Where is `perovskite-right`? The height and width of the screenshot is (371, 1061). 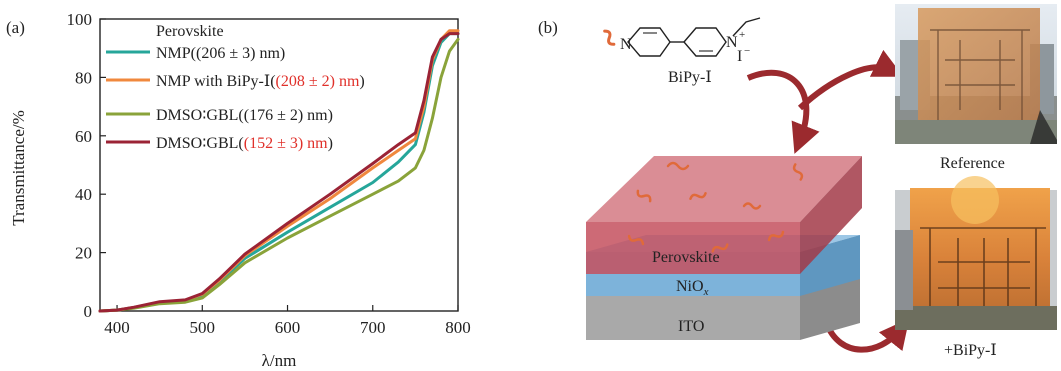
perovskite-right is located at coordinates (831, 215).